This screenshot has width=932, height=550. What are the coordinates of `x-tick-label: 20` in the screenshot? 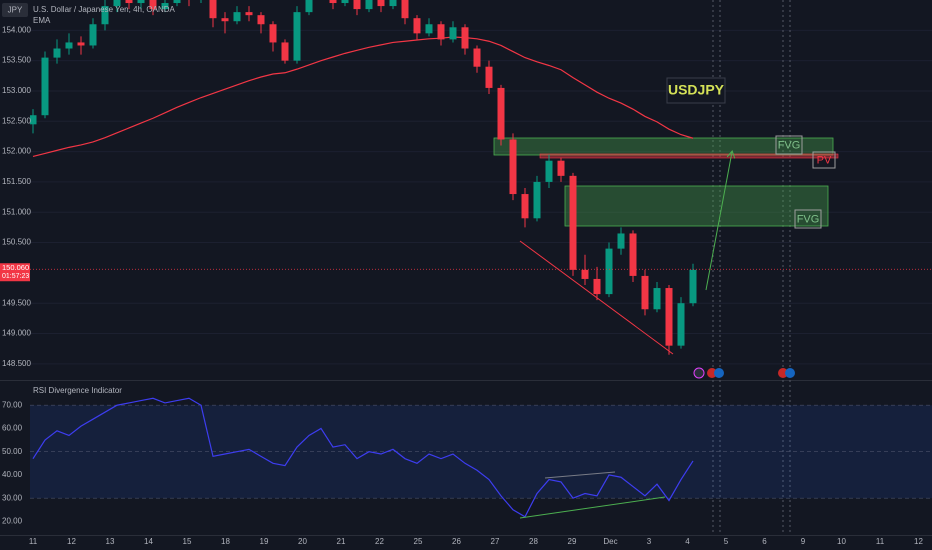 It's located at (302, 541).